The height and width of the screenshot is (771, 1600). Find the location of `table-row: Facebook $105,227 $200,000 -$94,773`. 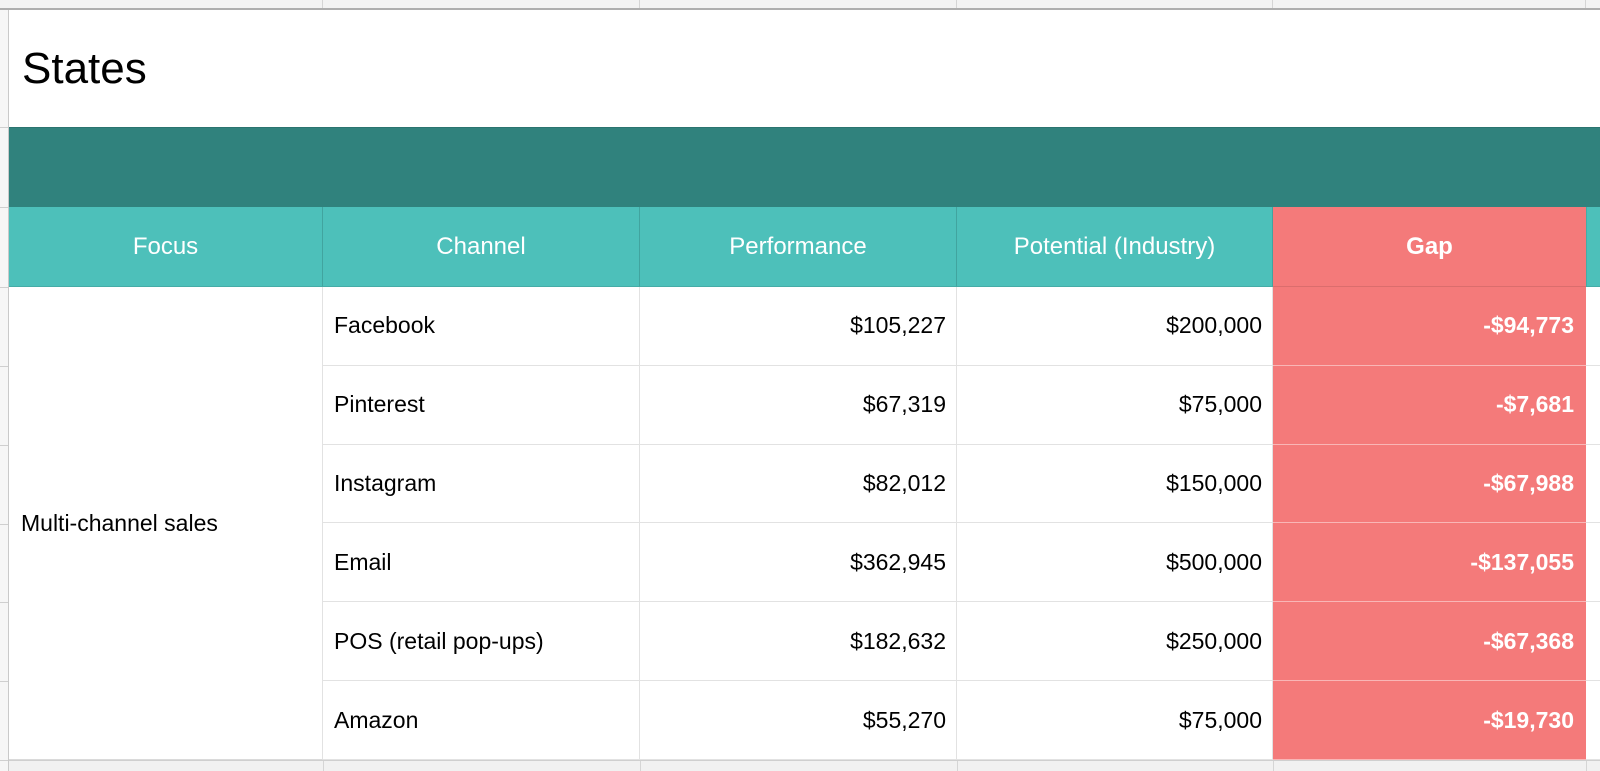

table-row: Facebook $105,227 $200,000 -$94,773 is located at coordinates (961, 326).